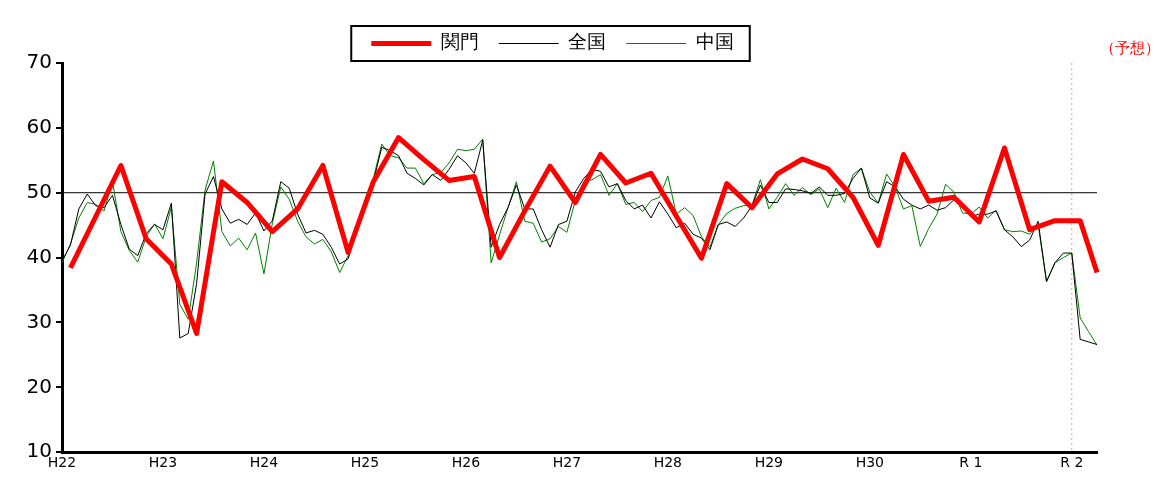  I want to click on legend-label: 全国, so click(587, 41).